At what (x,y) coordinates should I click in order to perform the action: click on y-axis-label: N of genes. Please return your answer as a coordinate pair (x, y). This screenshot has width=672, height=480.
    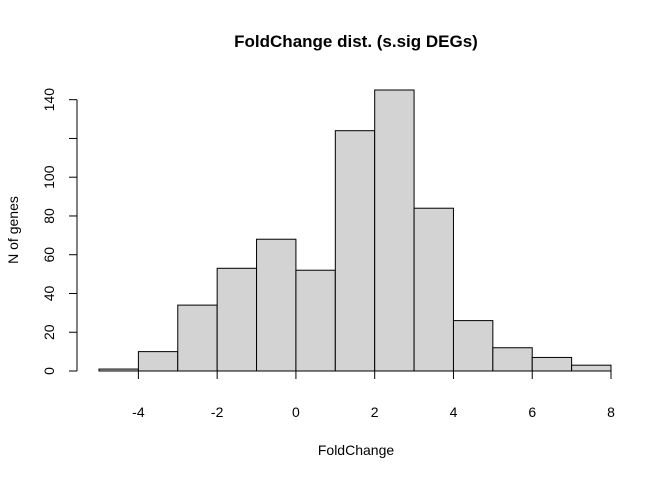
    Looking at the image, I should click on (13, 230).